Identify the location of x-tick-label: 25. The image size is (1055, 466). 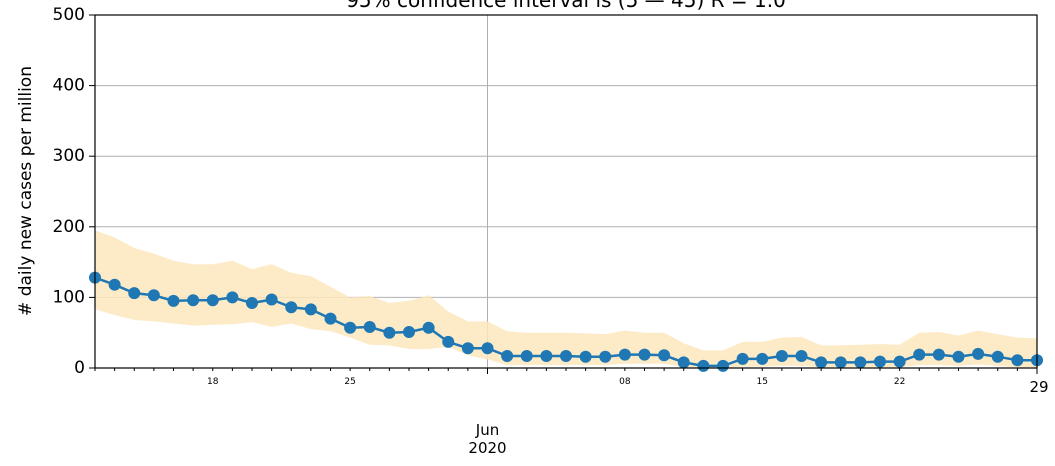
(349, 382).